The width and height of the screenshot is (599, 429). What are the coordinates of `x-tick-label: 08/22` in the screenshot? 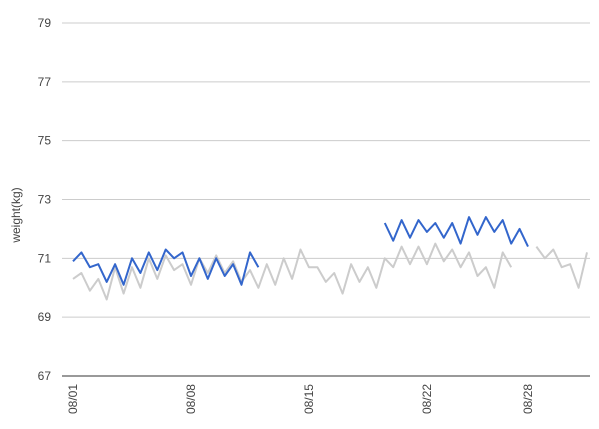 It's located at (427, 399).